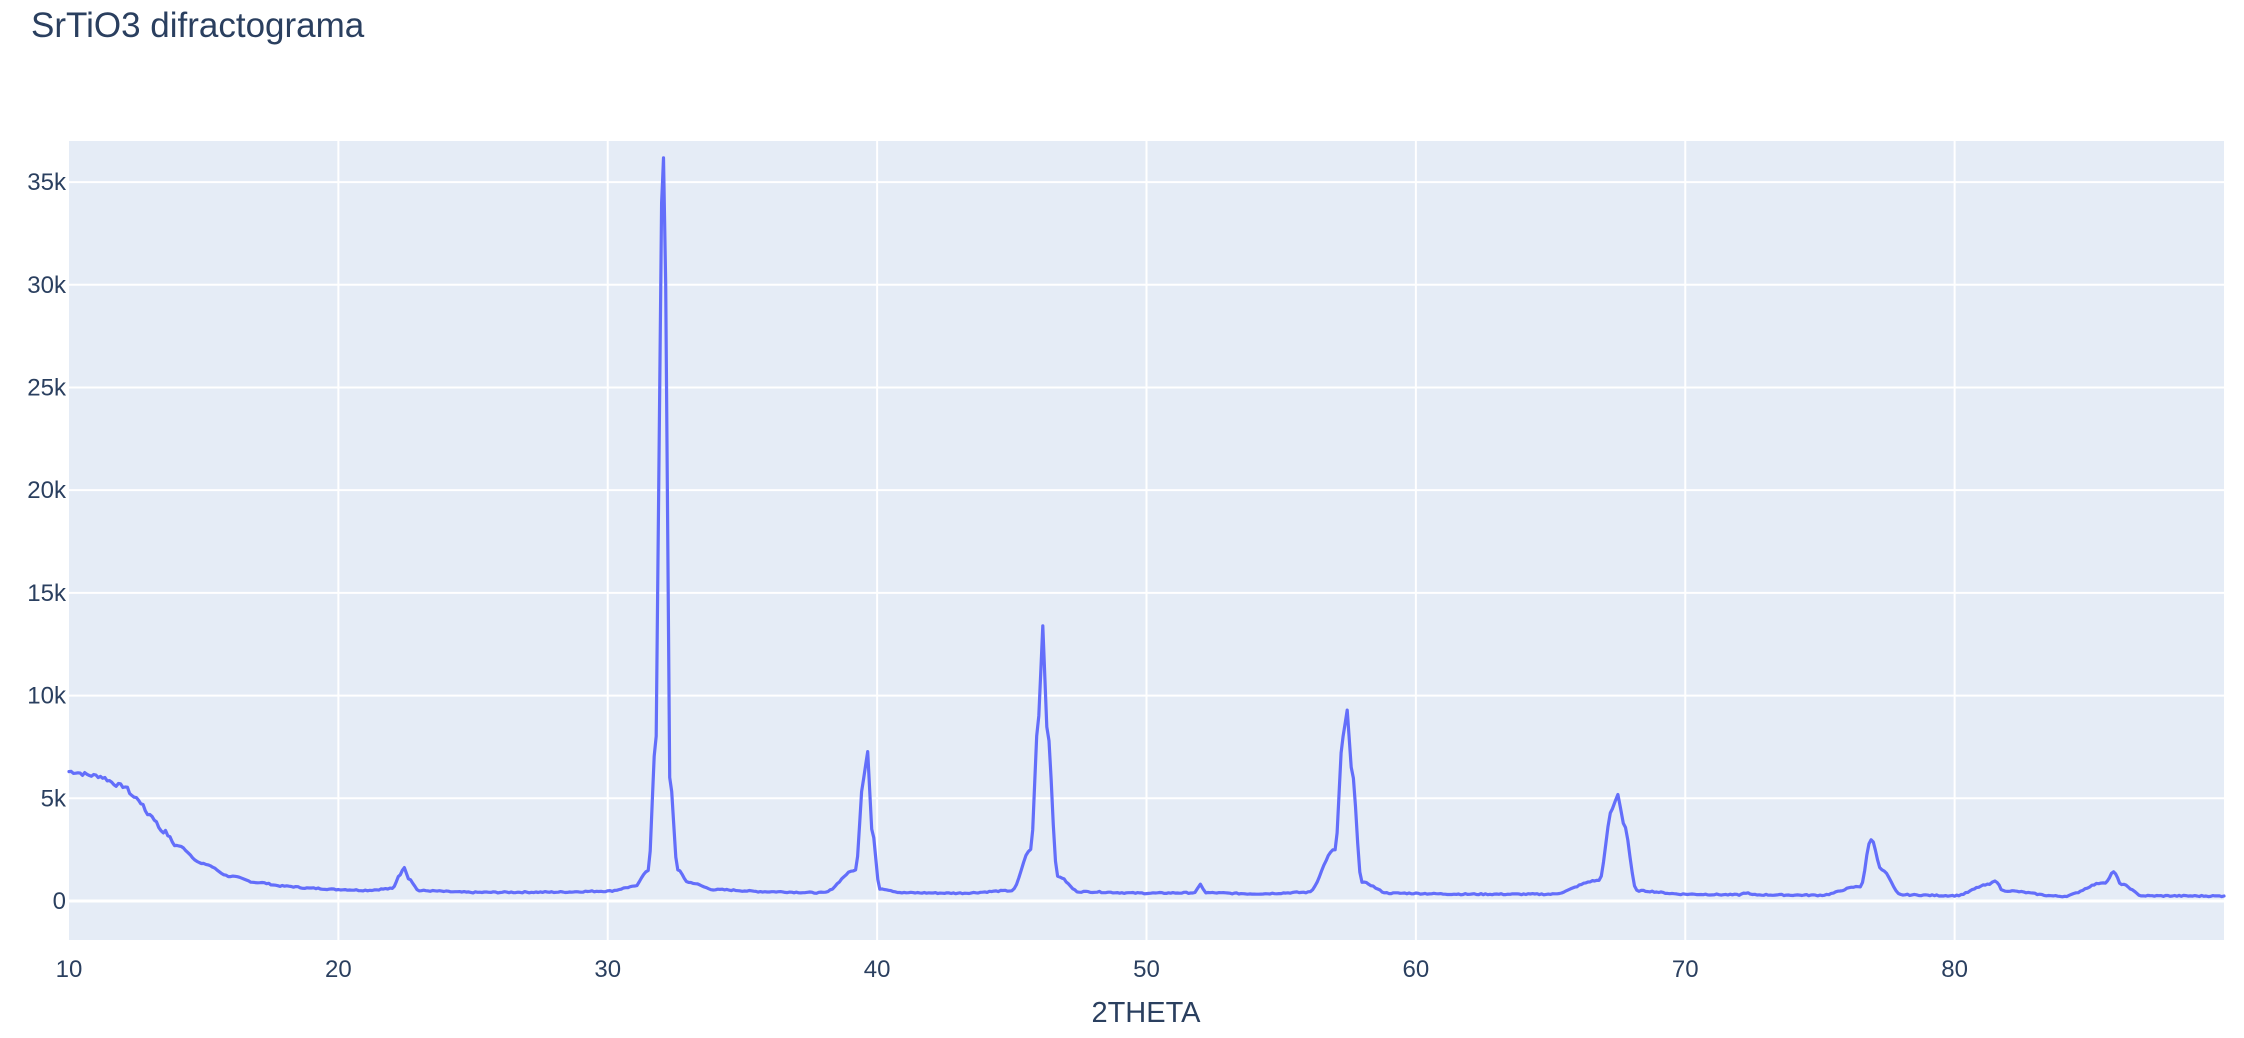  What do you see at coordinates (54, 798) in the screenshot?
I see `y-tick-label: 5k` at bounding box center [54, 798].